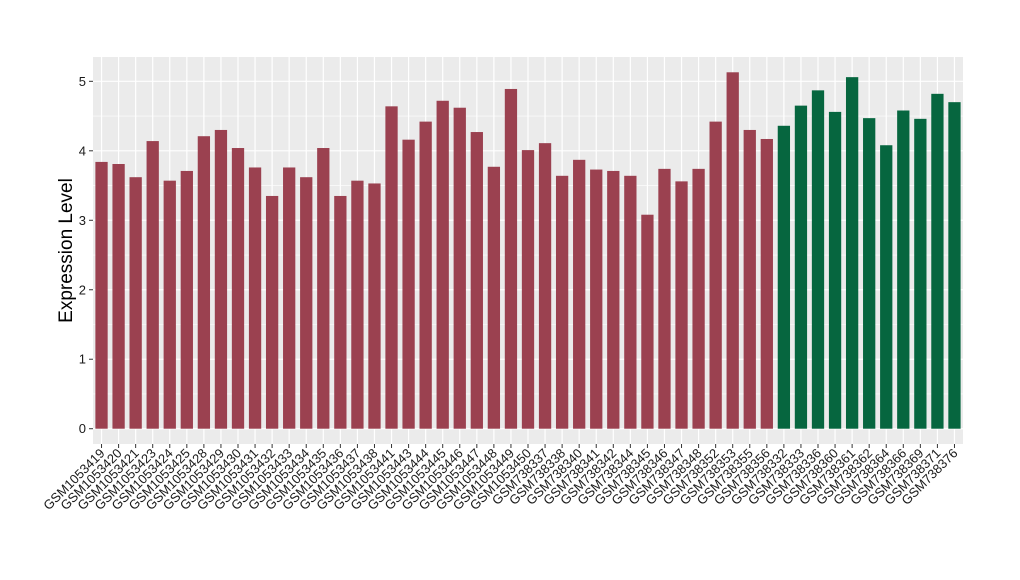 This screenshot has width=1020, height=580. What do you see at coordinates (152, 285) in the screenshot?
I see `bar-GSM1053423` at bounding box center [152, 285].